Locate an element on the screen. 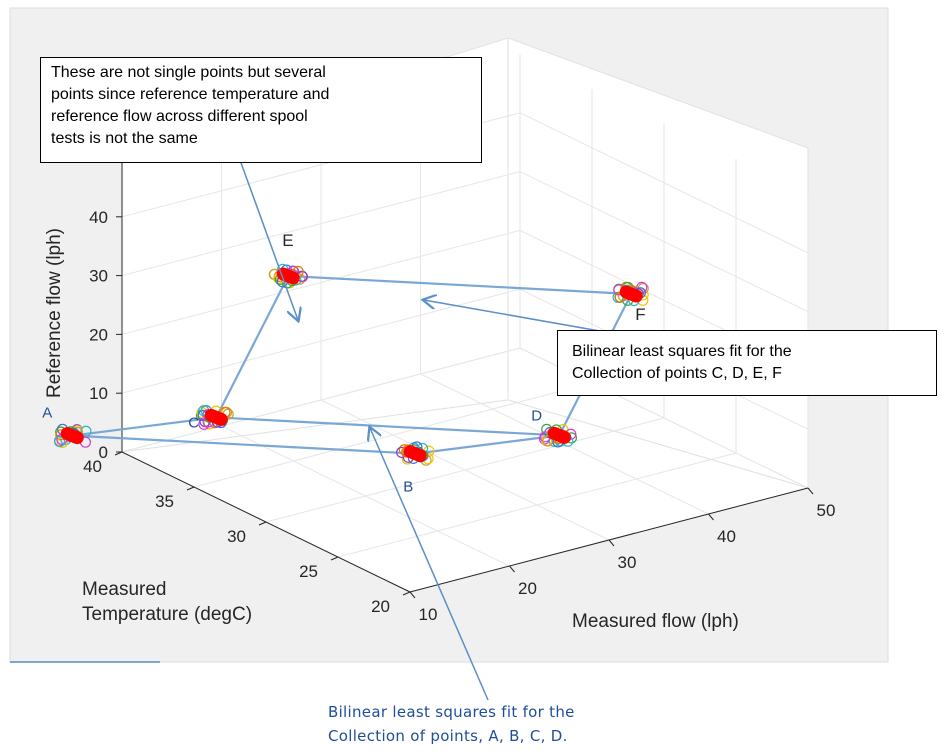  x-tick-label: 40 is located at coordinates (726, 536).